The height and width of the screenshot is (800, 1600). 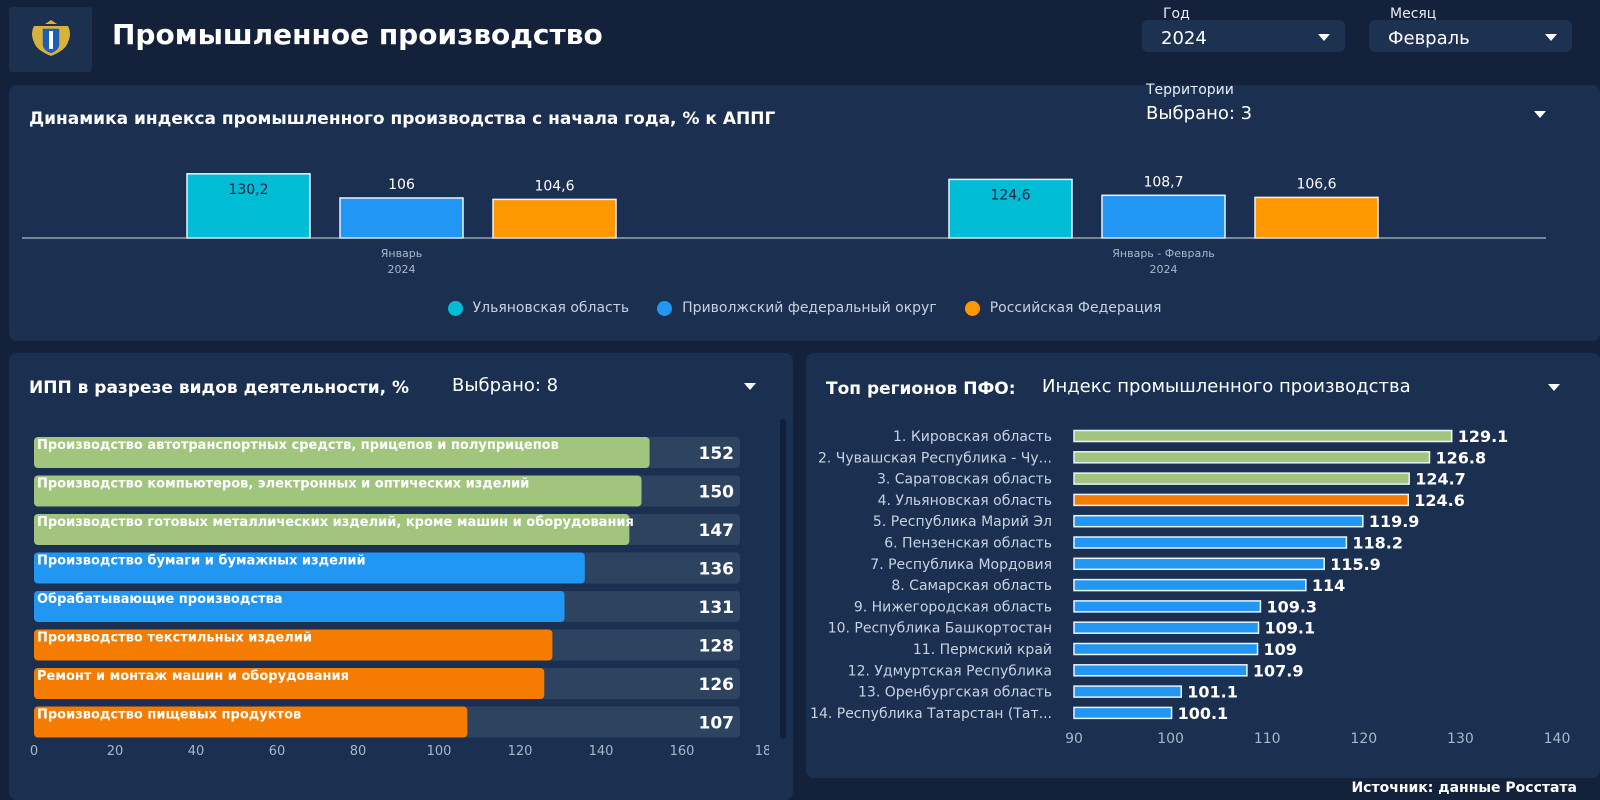 I want to click on category-label: Январь - Февраль, so click(x=1163, y=253).